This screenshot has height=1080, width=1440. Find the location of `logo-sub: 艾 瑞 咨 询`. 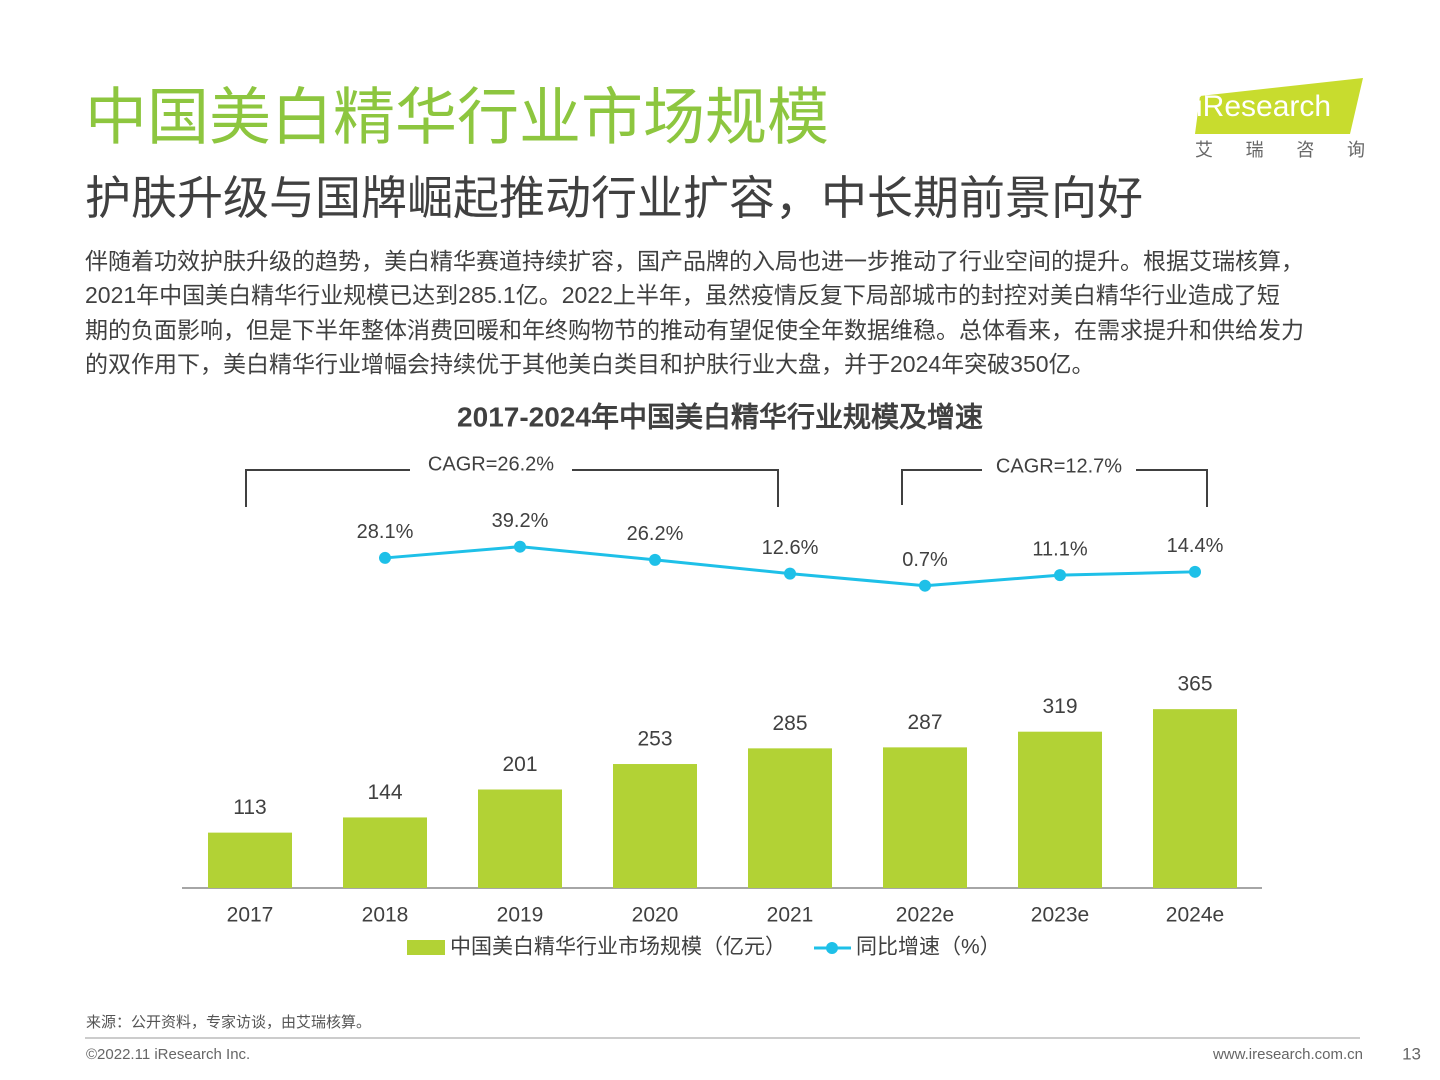

logo-sub: 艾 瑞 咨 询 is located at coordinates (1280, 150).